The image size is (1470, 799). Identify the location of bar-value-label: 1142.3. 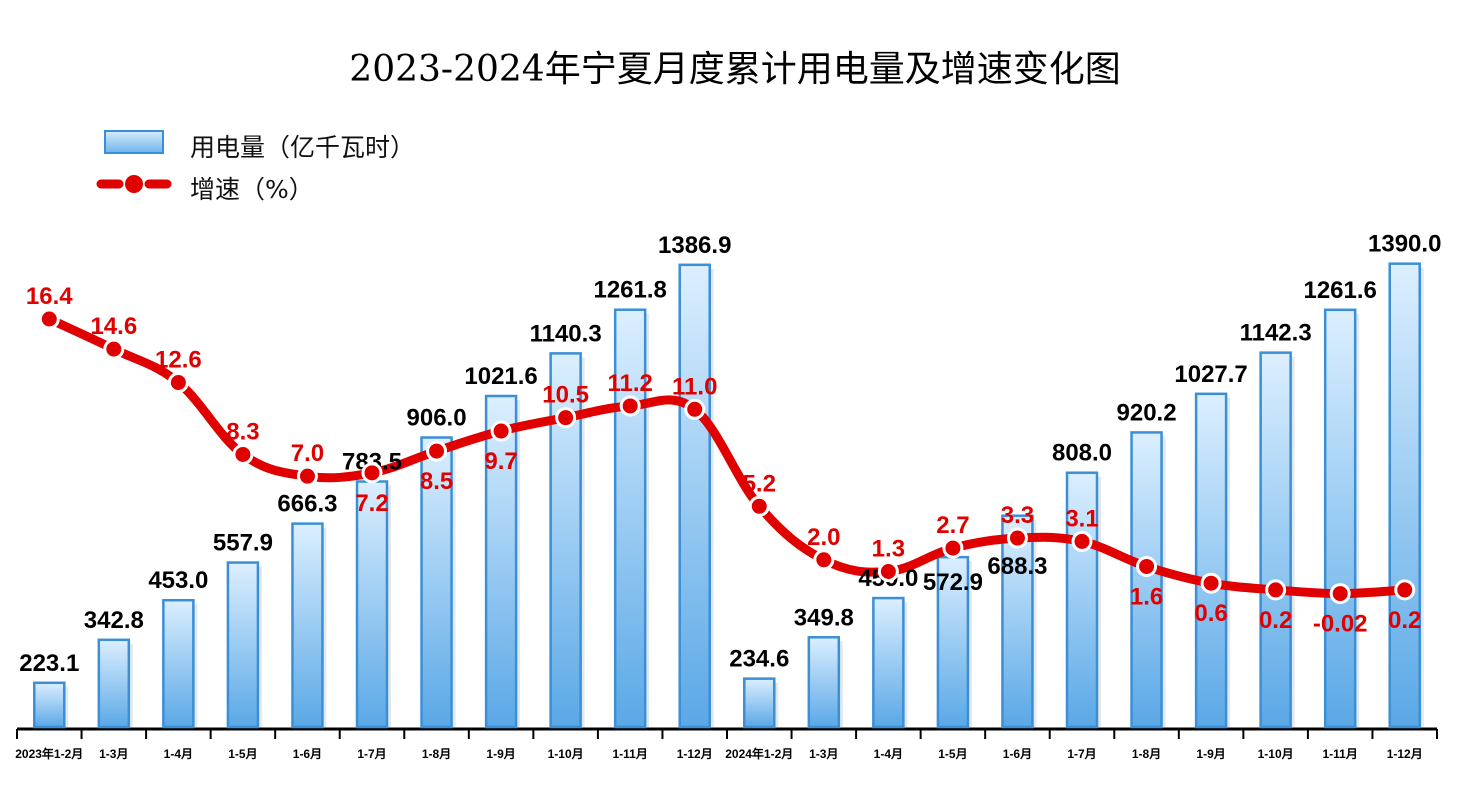
(1276, 333).